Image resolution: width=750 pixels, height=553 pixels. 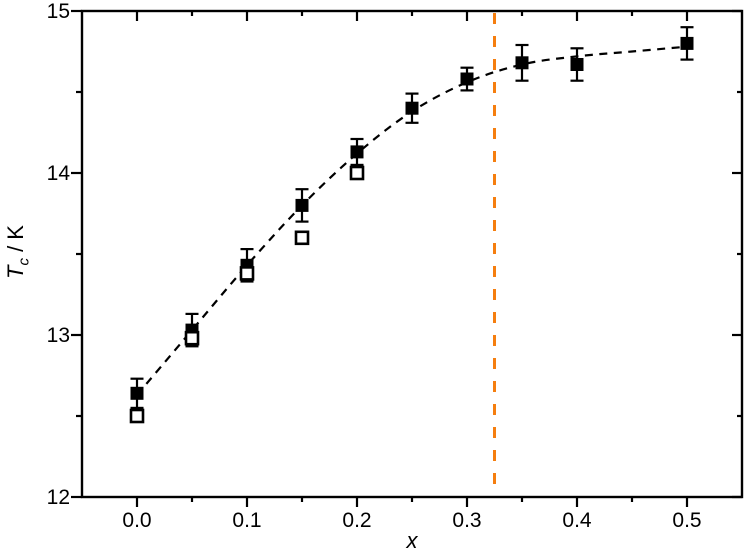 I want to click on y-axis-title: Tc / K, so click(x=18, y=252).